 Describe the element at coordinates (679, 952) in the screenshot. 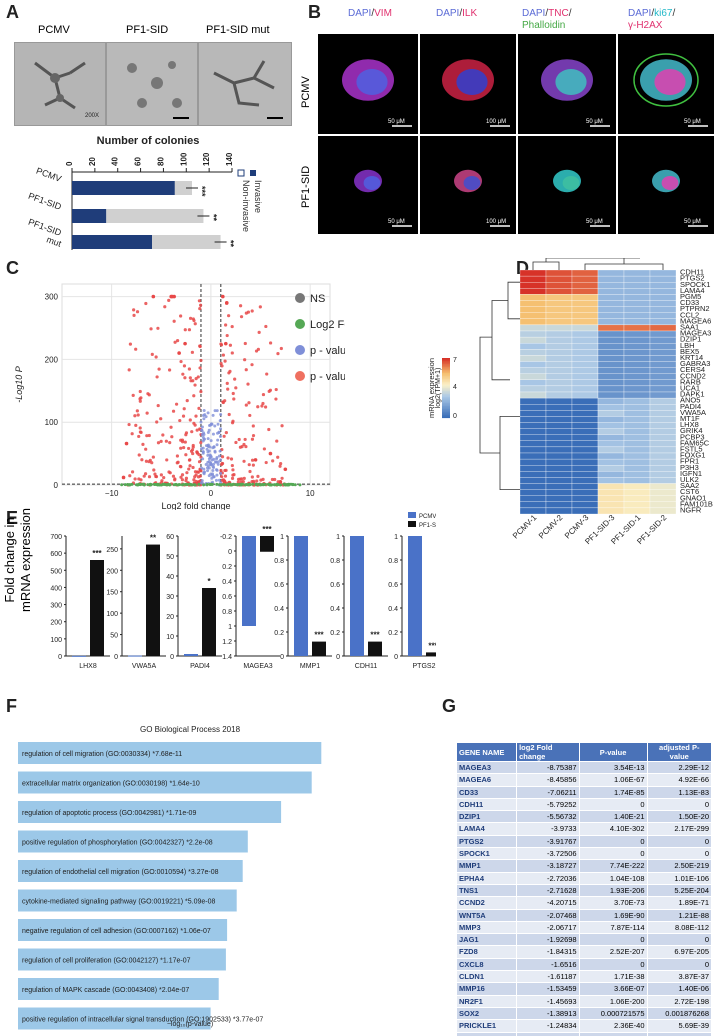

I see `value-cell: 6.97E-205` at that location.